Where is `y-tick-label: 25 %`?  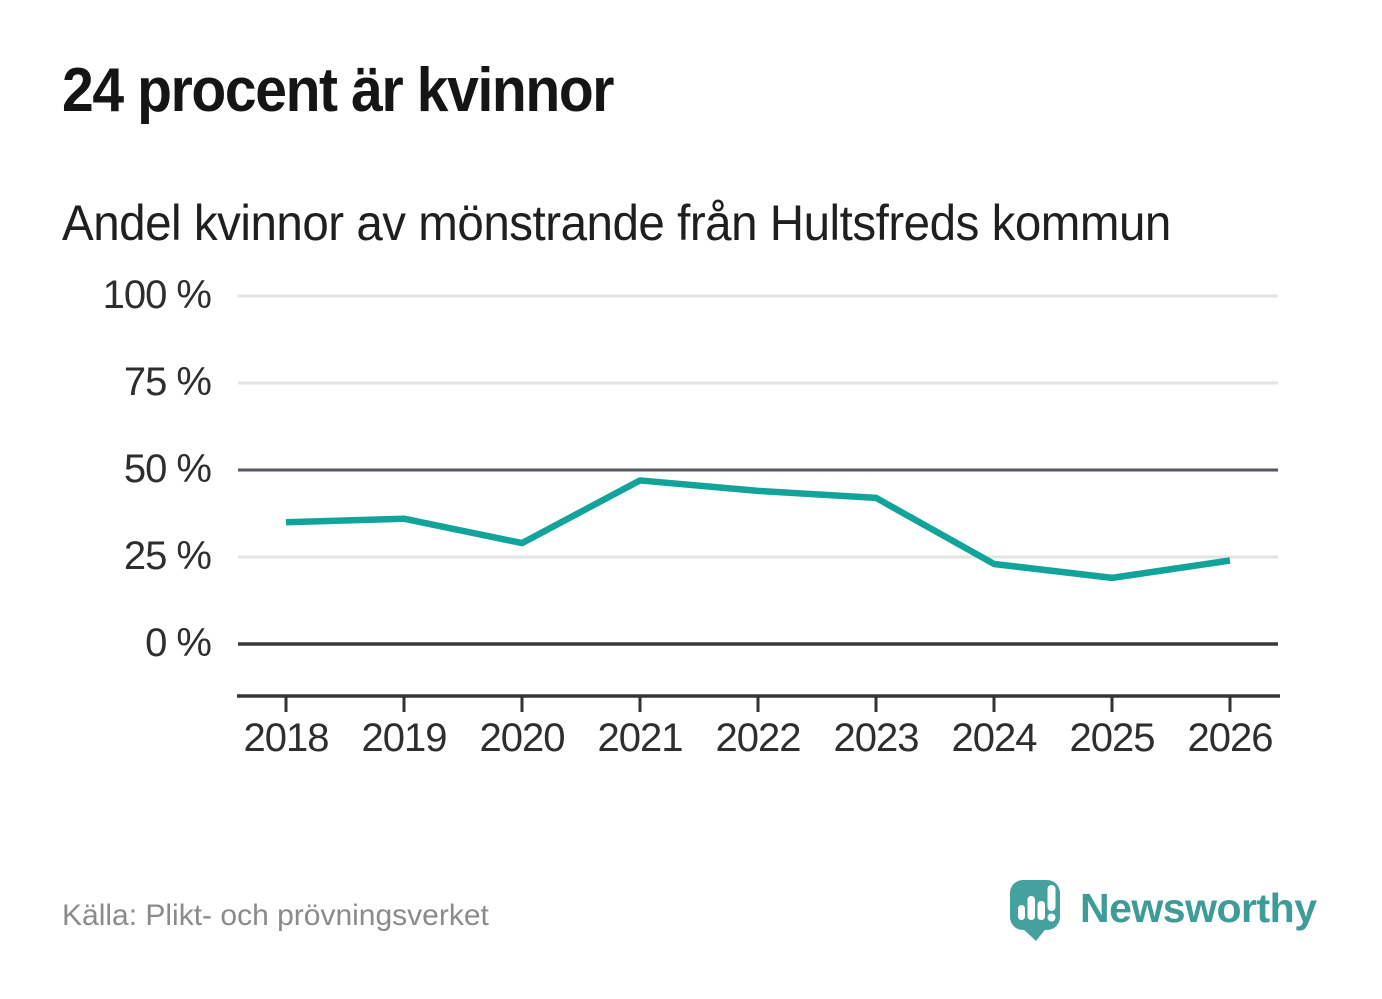
y-tick-label: 25 % is located at coordinates (167, 556).